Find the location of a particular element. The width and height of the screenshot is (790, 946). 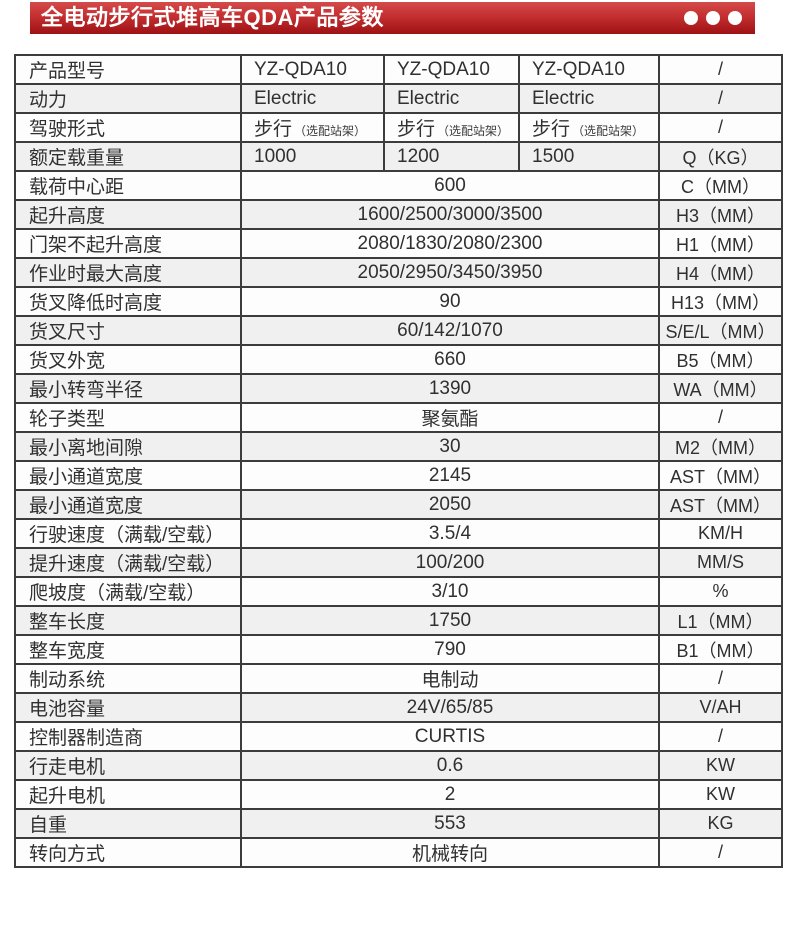

unit-cell: S/E/L（MM） is located at coordinates (720, 330).